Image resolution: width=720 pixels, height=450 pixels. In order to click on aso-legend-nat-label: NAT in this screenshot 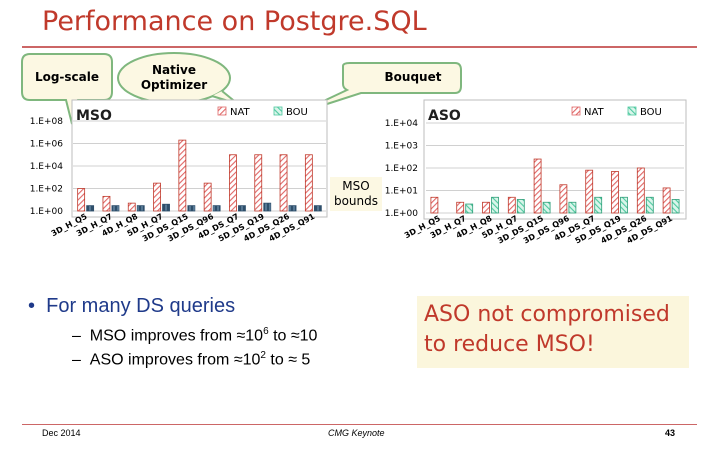, I will do `click(594, 112)`.